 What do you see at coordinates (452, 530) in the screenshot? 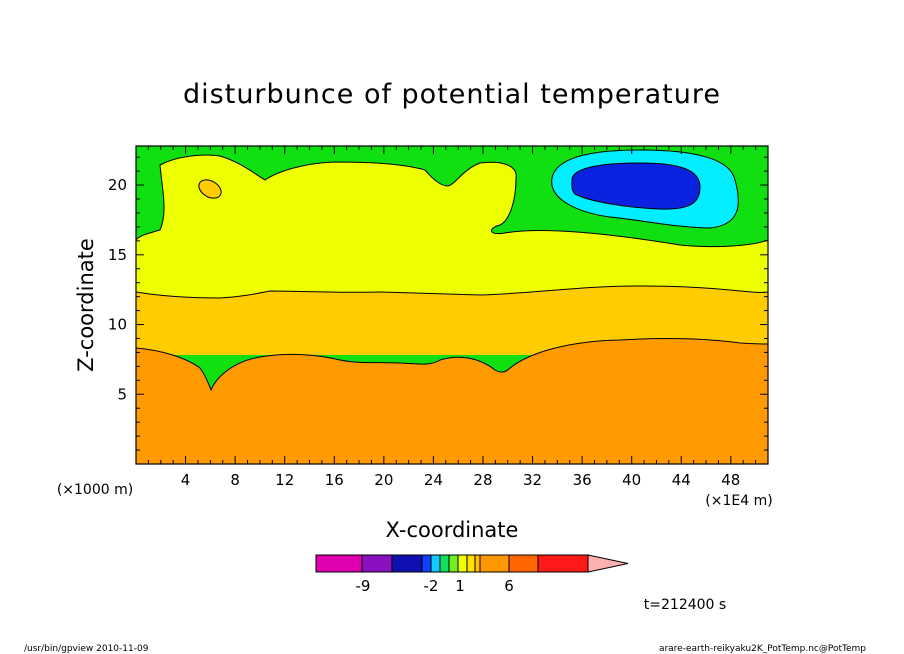
I see `x-axis-title: X-coordinate` at bounding box center [452, 530].